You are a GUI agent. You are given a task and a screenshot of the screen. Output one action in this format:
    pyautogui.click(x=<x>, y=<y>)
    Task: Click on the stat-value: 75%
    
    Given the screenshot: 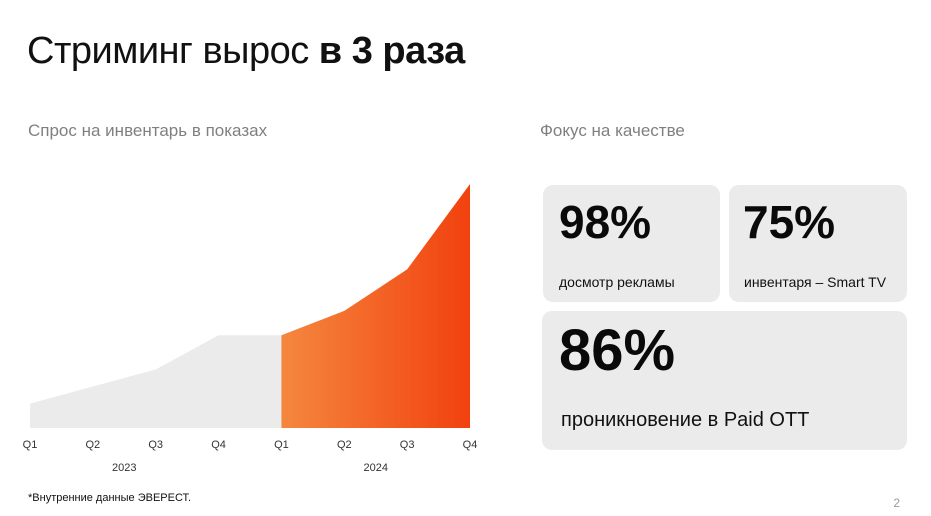 What is the action you would take?
    pyautogui.click(x=789, y=222)
    